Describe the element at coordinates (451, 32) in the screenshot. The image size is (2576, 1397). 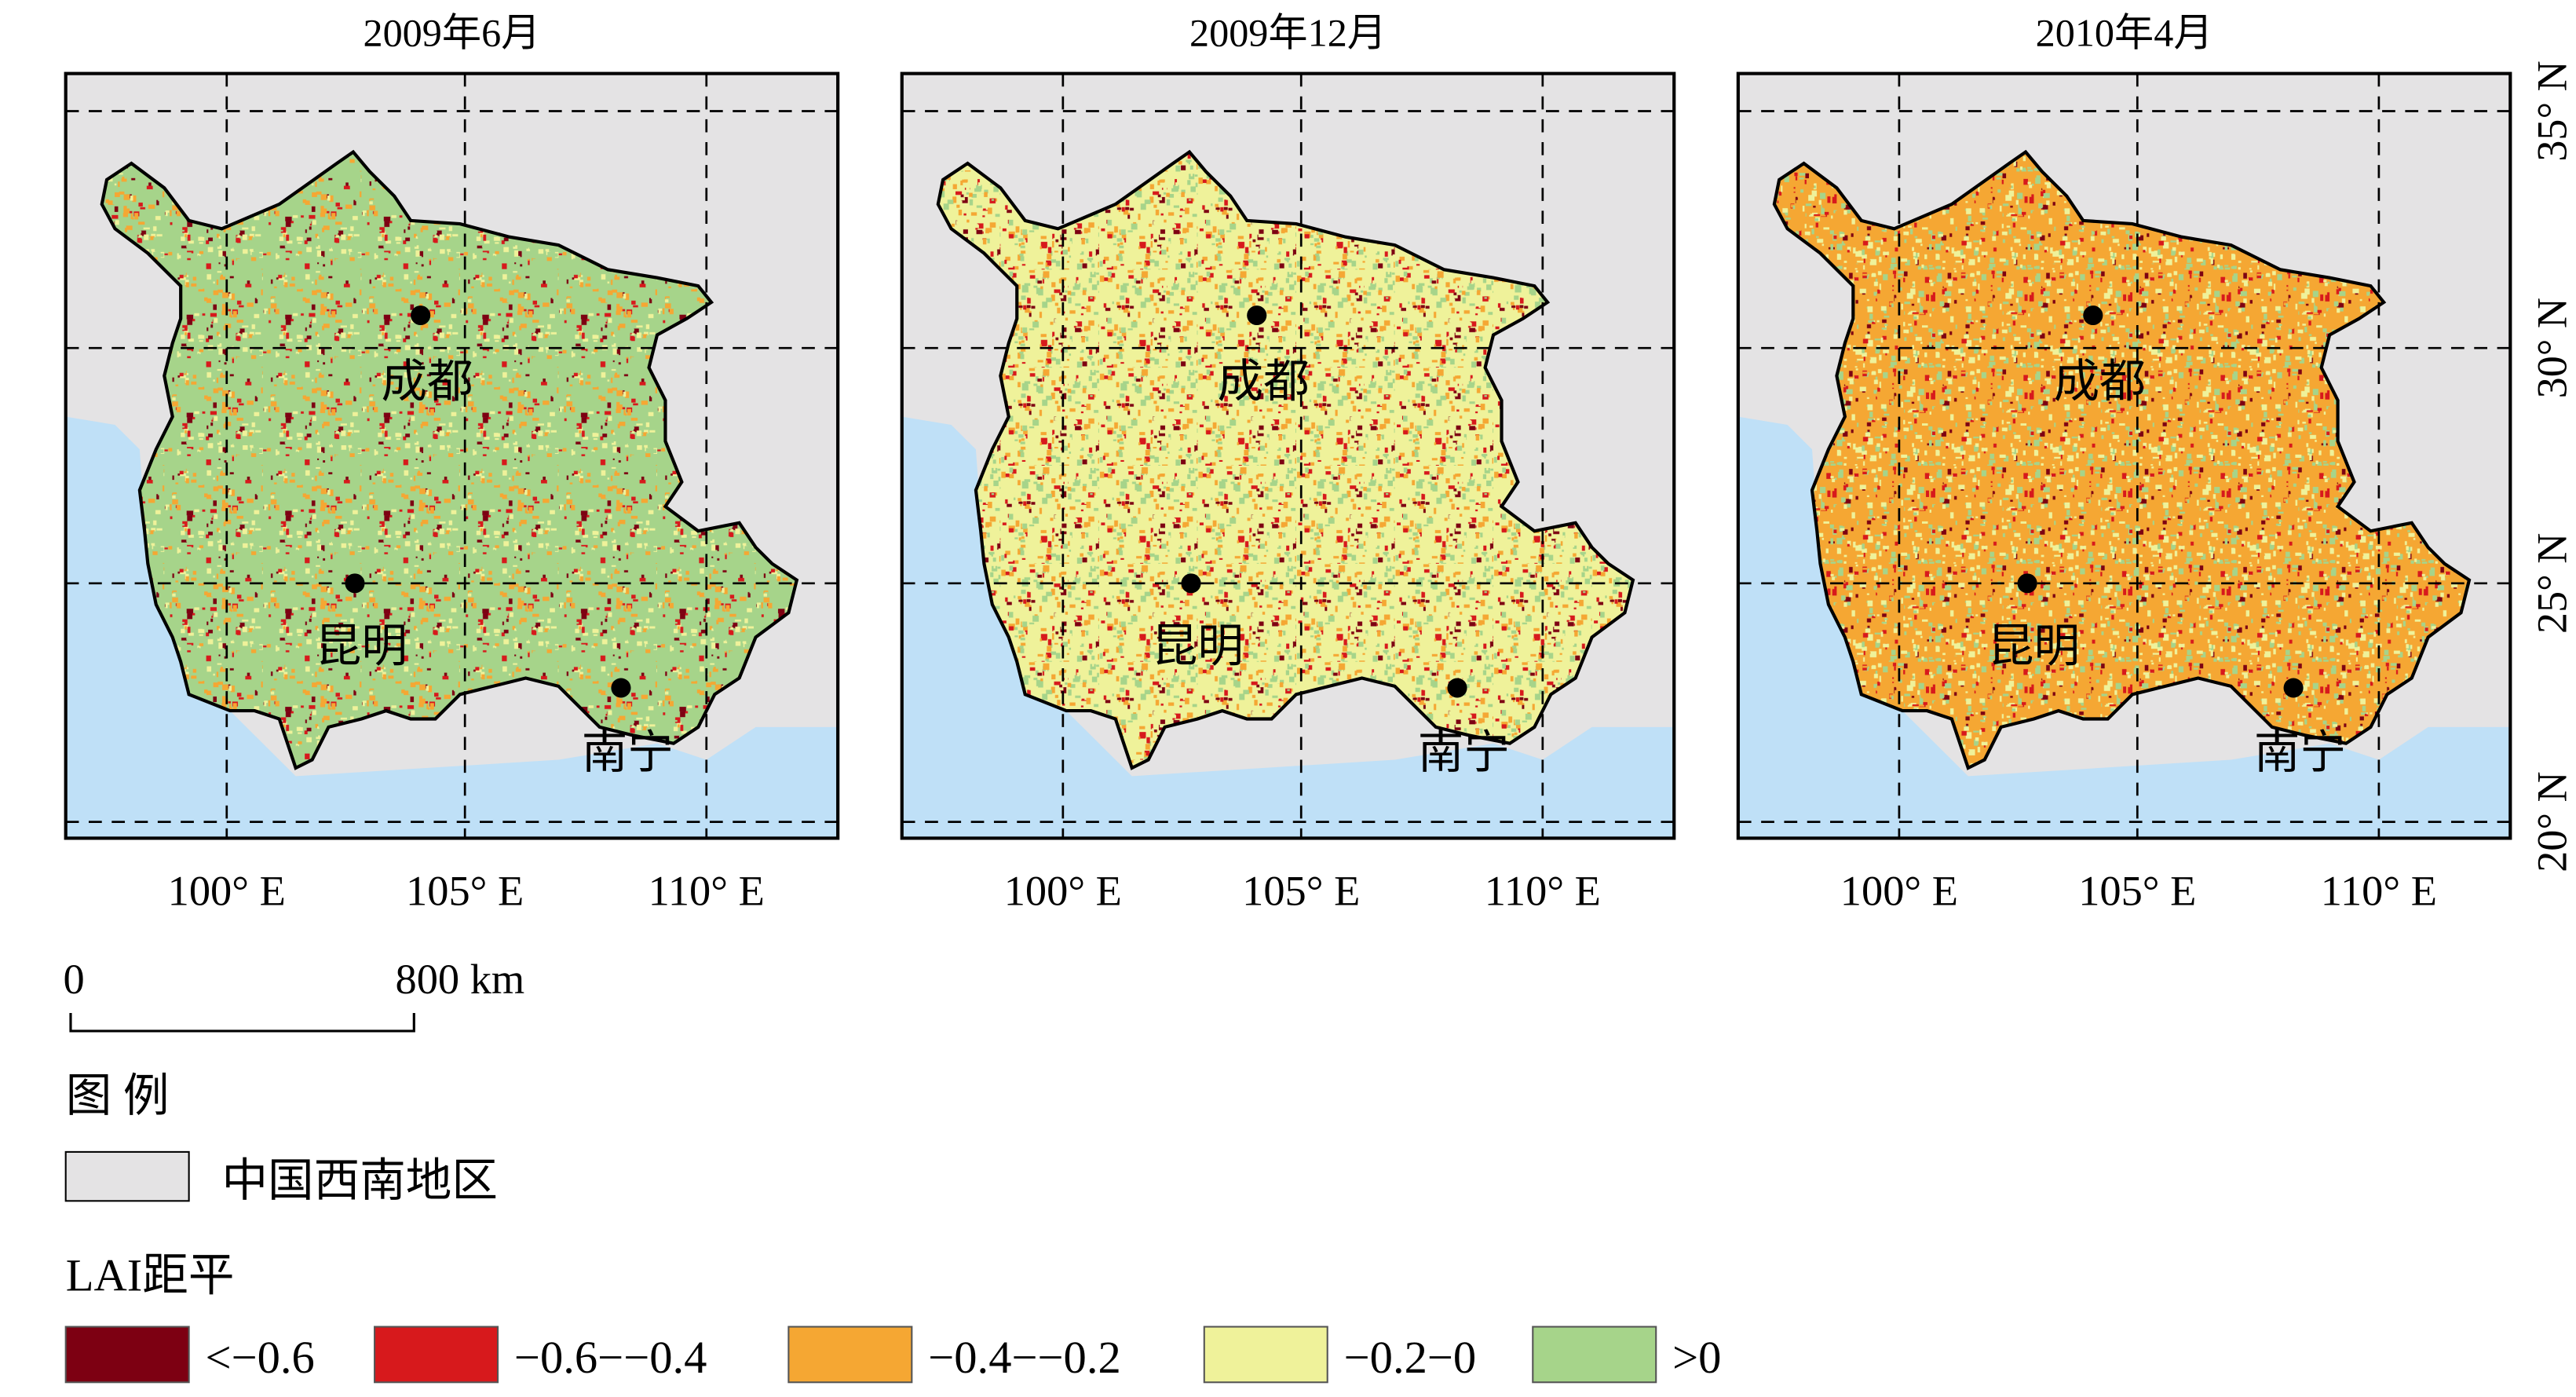
I see `panel-title: 2009年6月` at that location.